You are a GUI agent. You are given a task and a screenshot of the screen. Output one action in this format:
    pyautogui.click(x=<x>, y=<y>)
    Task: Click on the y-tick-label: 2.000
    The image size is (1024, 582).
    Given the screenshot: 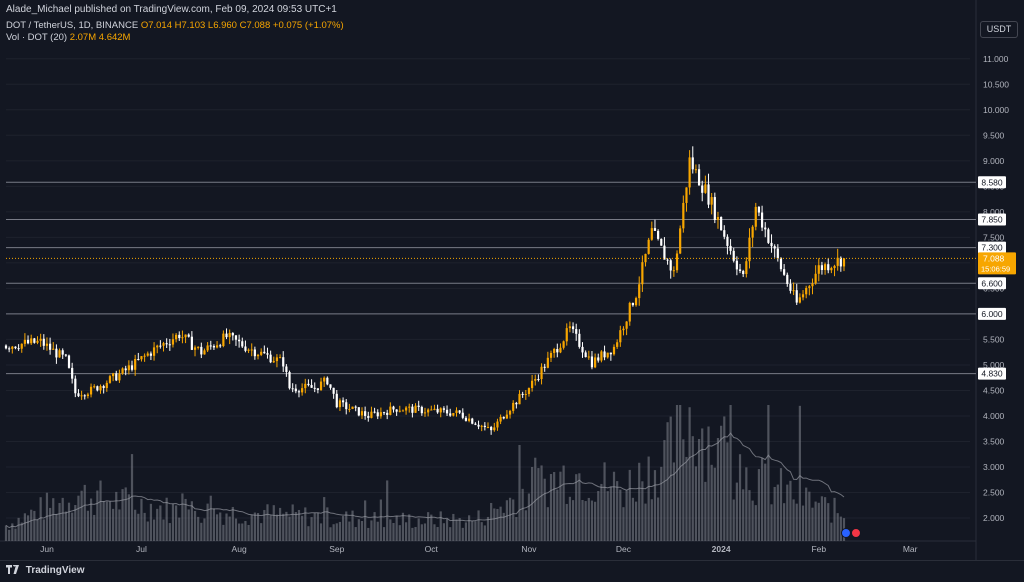 What is the action you would take?
    pyautogui.click(x=994, y=518)
    